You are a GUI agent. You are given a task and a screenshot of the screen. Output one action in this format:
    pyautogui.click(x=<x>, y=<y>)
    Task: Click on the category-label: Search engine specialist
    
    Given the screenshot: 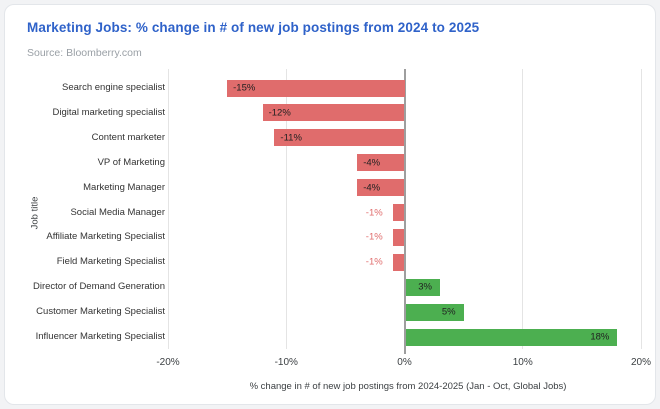 What is the action you would take?
    pyautogui.click(x=113, y=88)
    